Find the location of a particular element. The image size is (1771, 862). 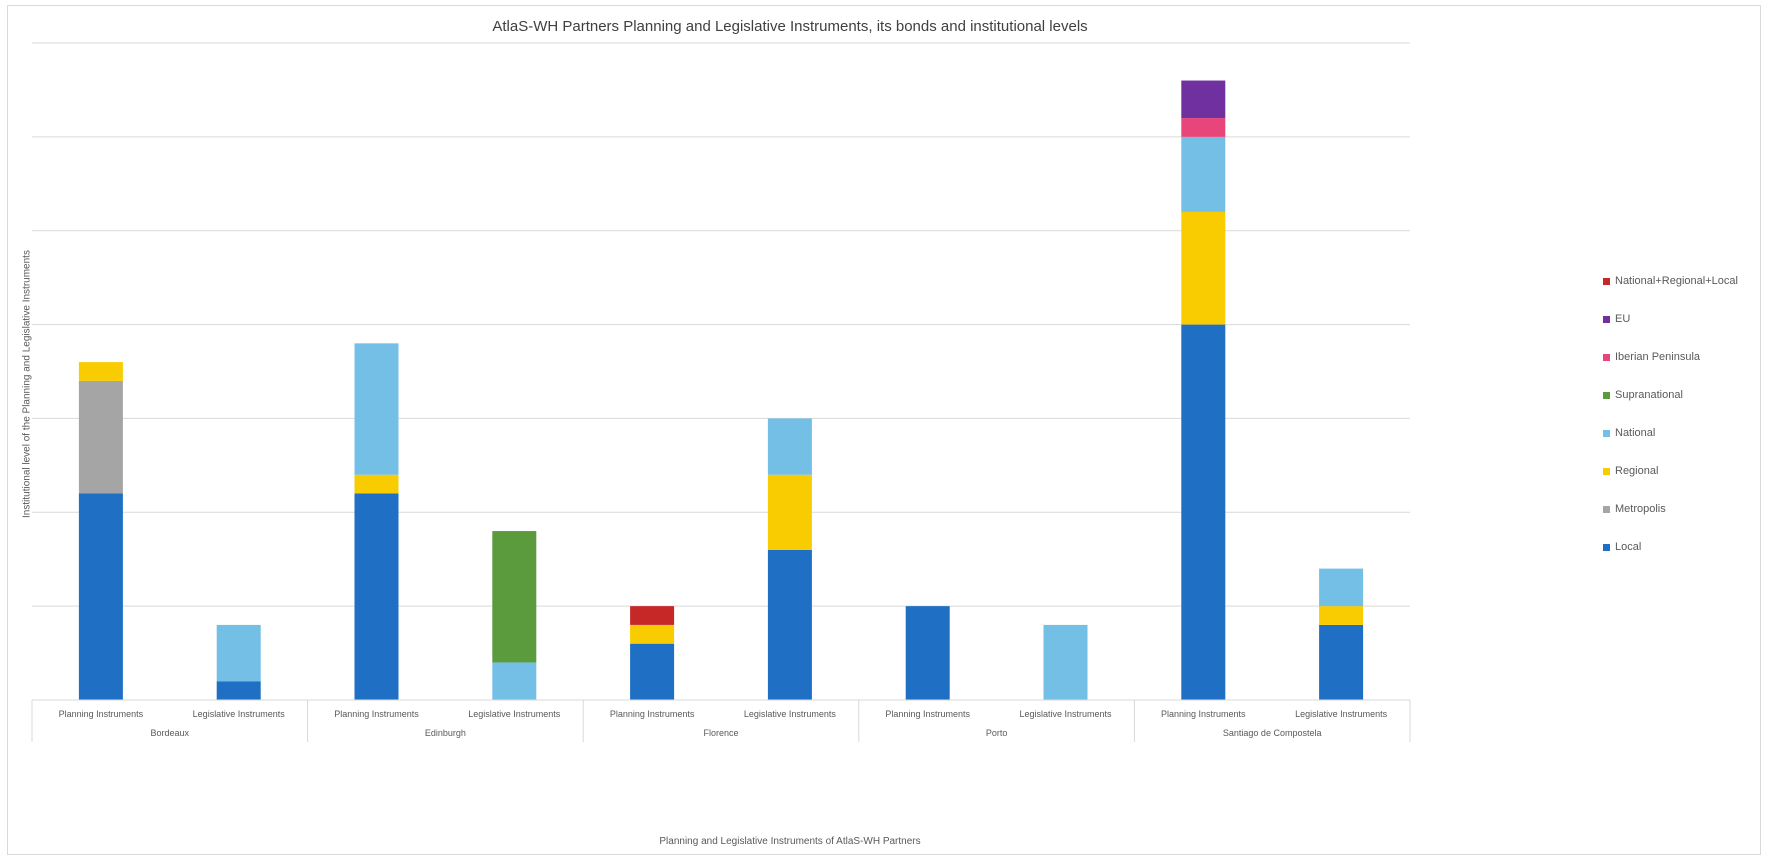

group-label: Edinburgh is located at coordinates (445, 733).